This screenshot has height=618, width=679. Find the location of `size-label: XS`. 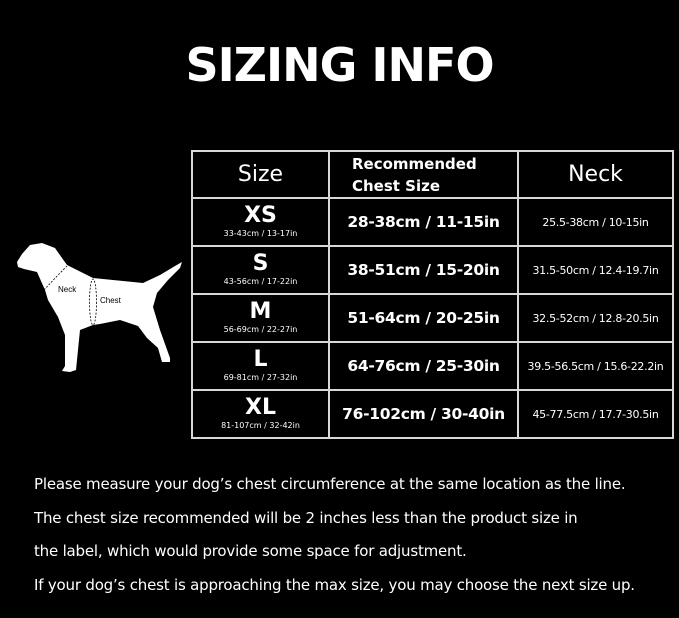

size-label: XS is located at coordinates (260, 215).